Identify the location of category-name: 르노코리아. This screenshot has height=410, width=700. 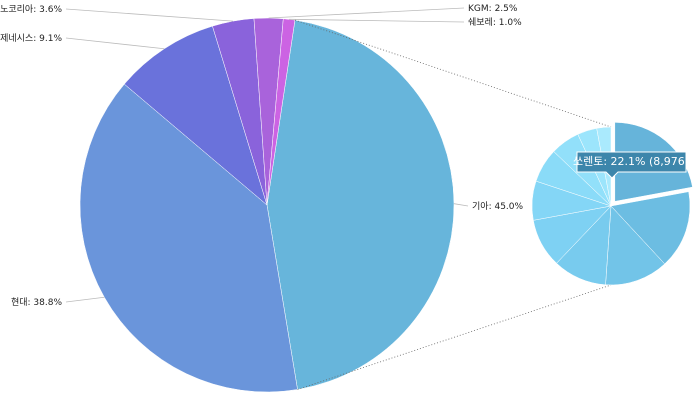
(17, 9).